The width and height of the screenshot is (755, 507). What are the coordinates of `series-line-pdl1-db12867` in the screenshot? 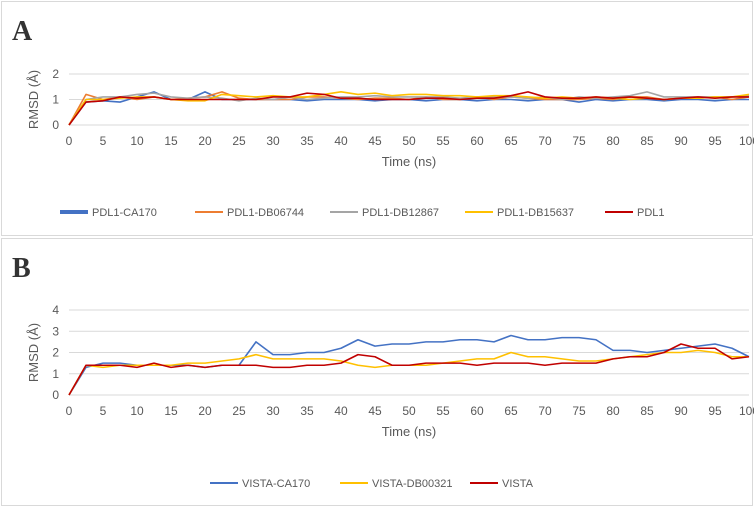 It's located at (409, 108).